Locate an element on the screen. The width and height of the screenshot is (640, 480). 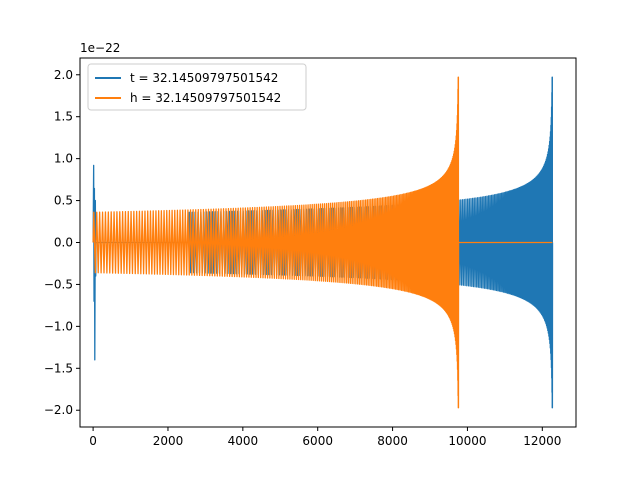
x-tick-label: 0 is located at coordinates (93, 441).